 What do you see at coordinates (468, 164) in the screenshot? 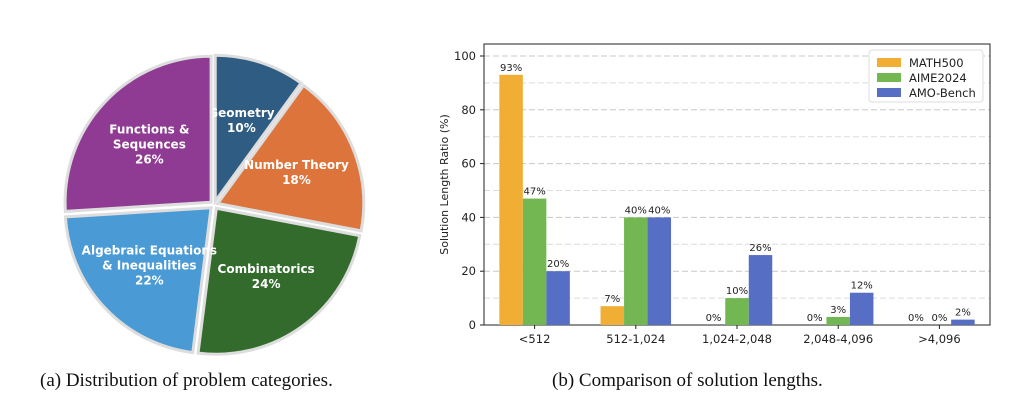
I see `y-tick-label: 60` at bounding box center [468, 164].